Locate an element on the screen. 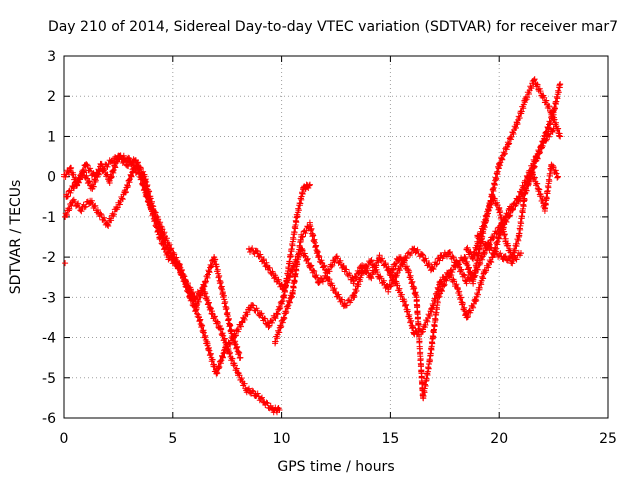 This screenshot has height=480, width=640. x-tick-label: 0 is located at coordinates (64, 439).